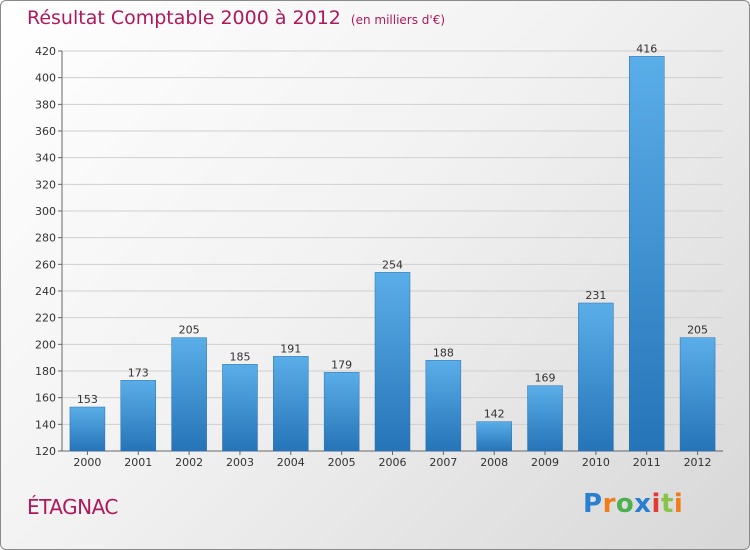 The image size is (750, 550). What do you see at coordinates (240, 462) in the screenshot?
I see `x-tick-label-2003: 2003` at bounding box center [240, 462].